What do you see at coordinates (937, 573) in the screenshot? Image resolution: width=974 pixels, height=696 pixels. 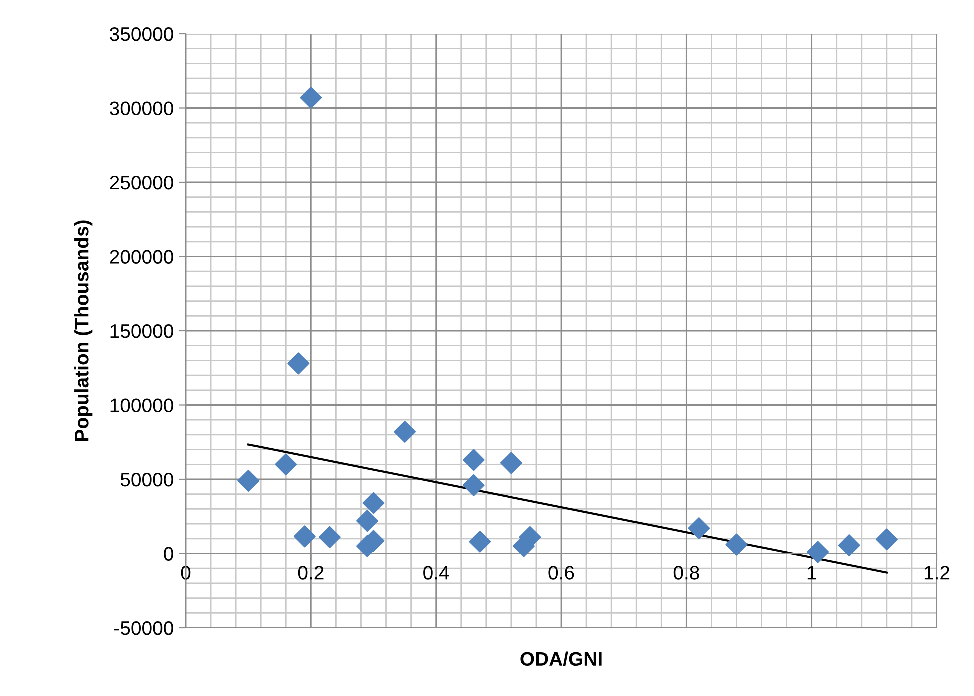 I see `x-tick-label: 1.2` at bounding box center [937, 573].